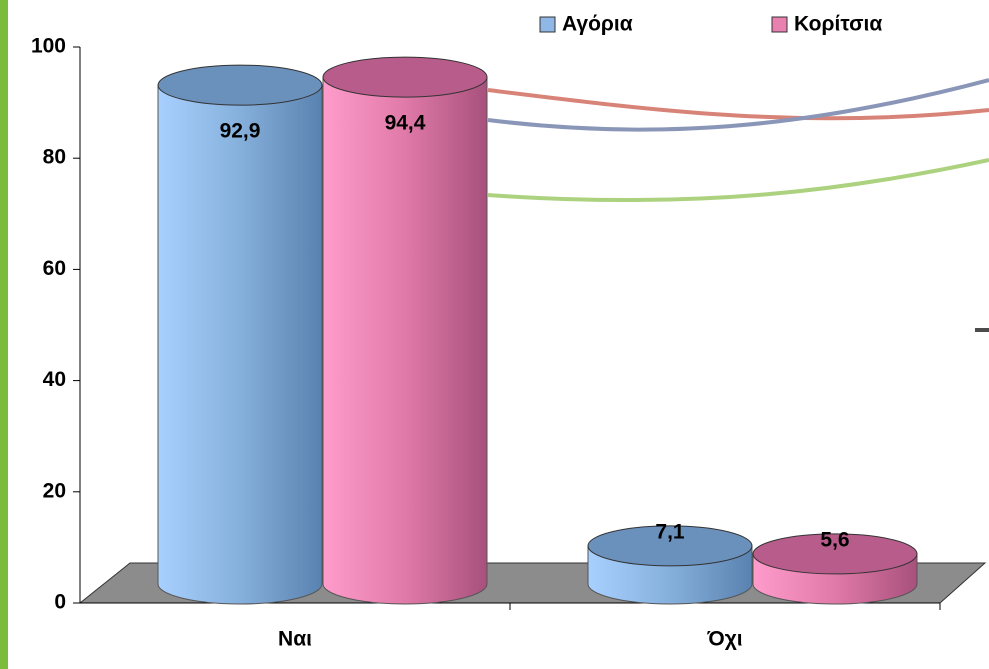  What do you see at coordinates (597, 24) in the screenshot?
I see `legend-label: Αγόρια` at bounding box center [597, 24].